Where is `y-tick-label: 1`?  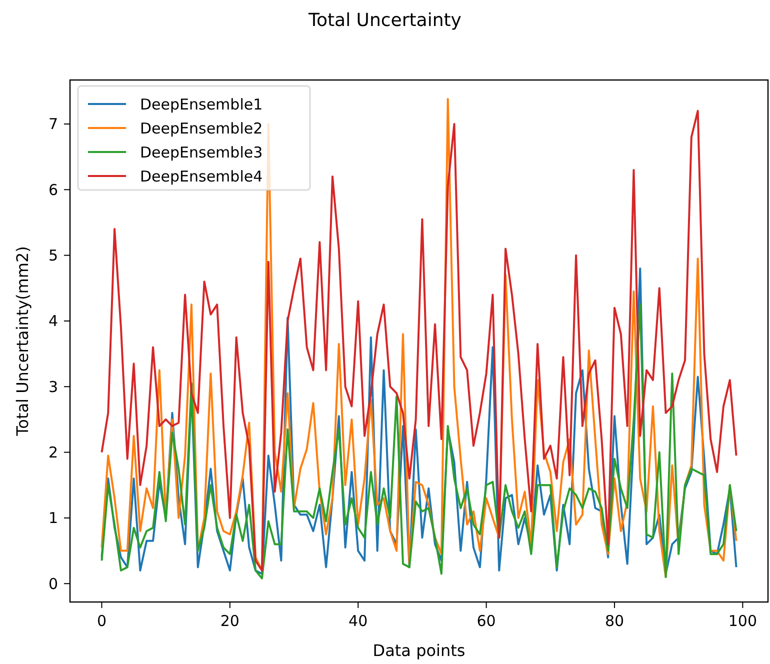 y-tick-label: 1 is located at coordinates (53, 518).